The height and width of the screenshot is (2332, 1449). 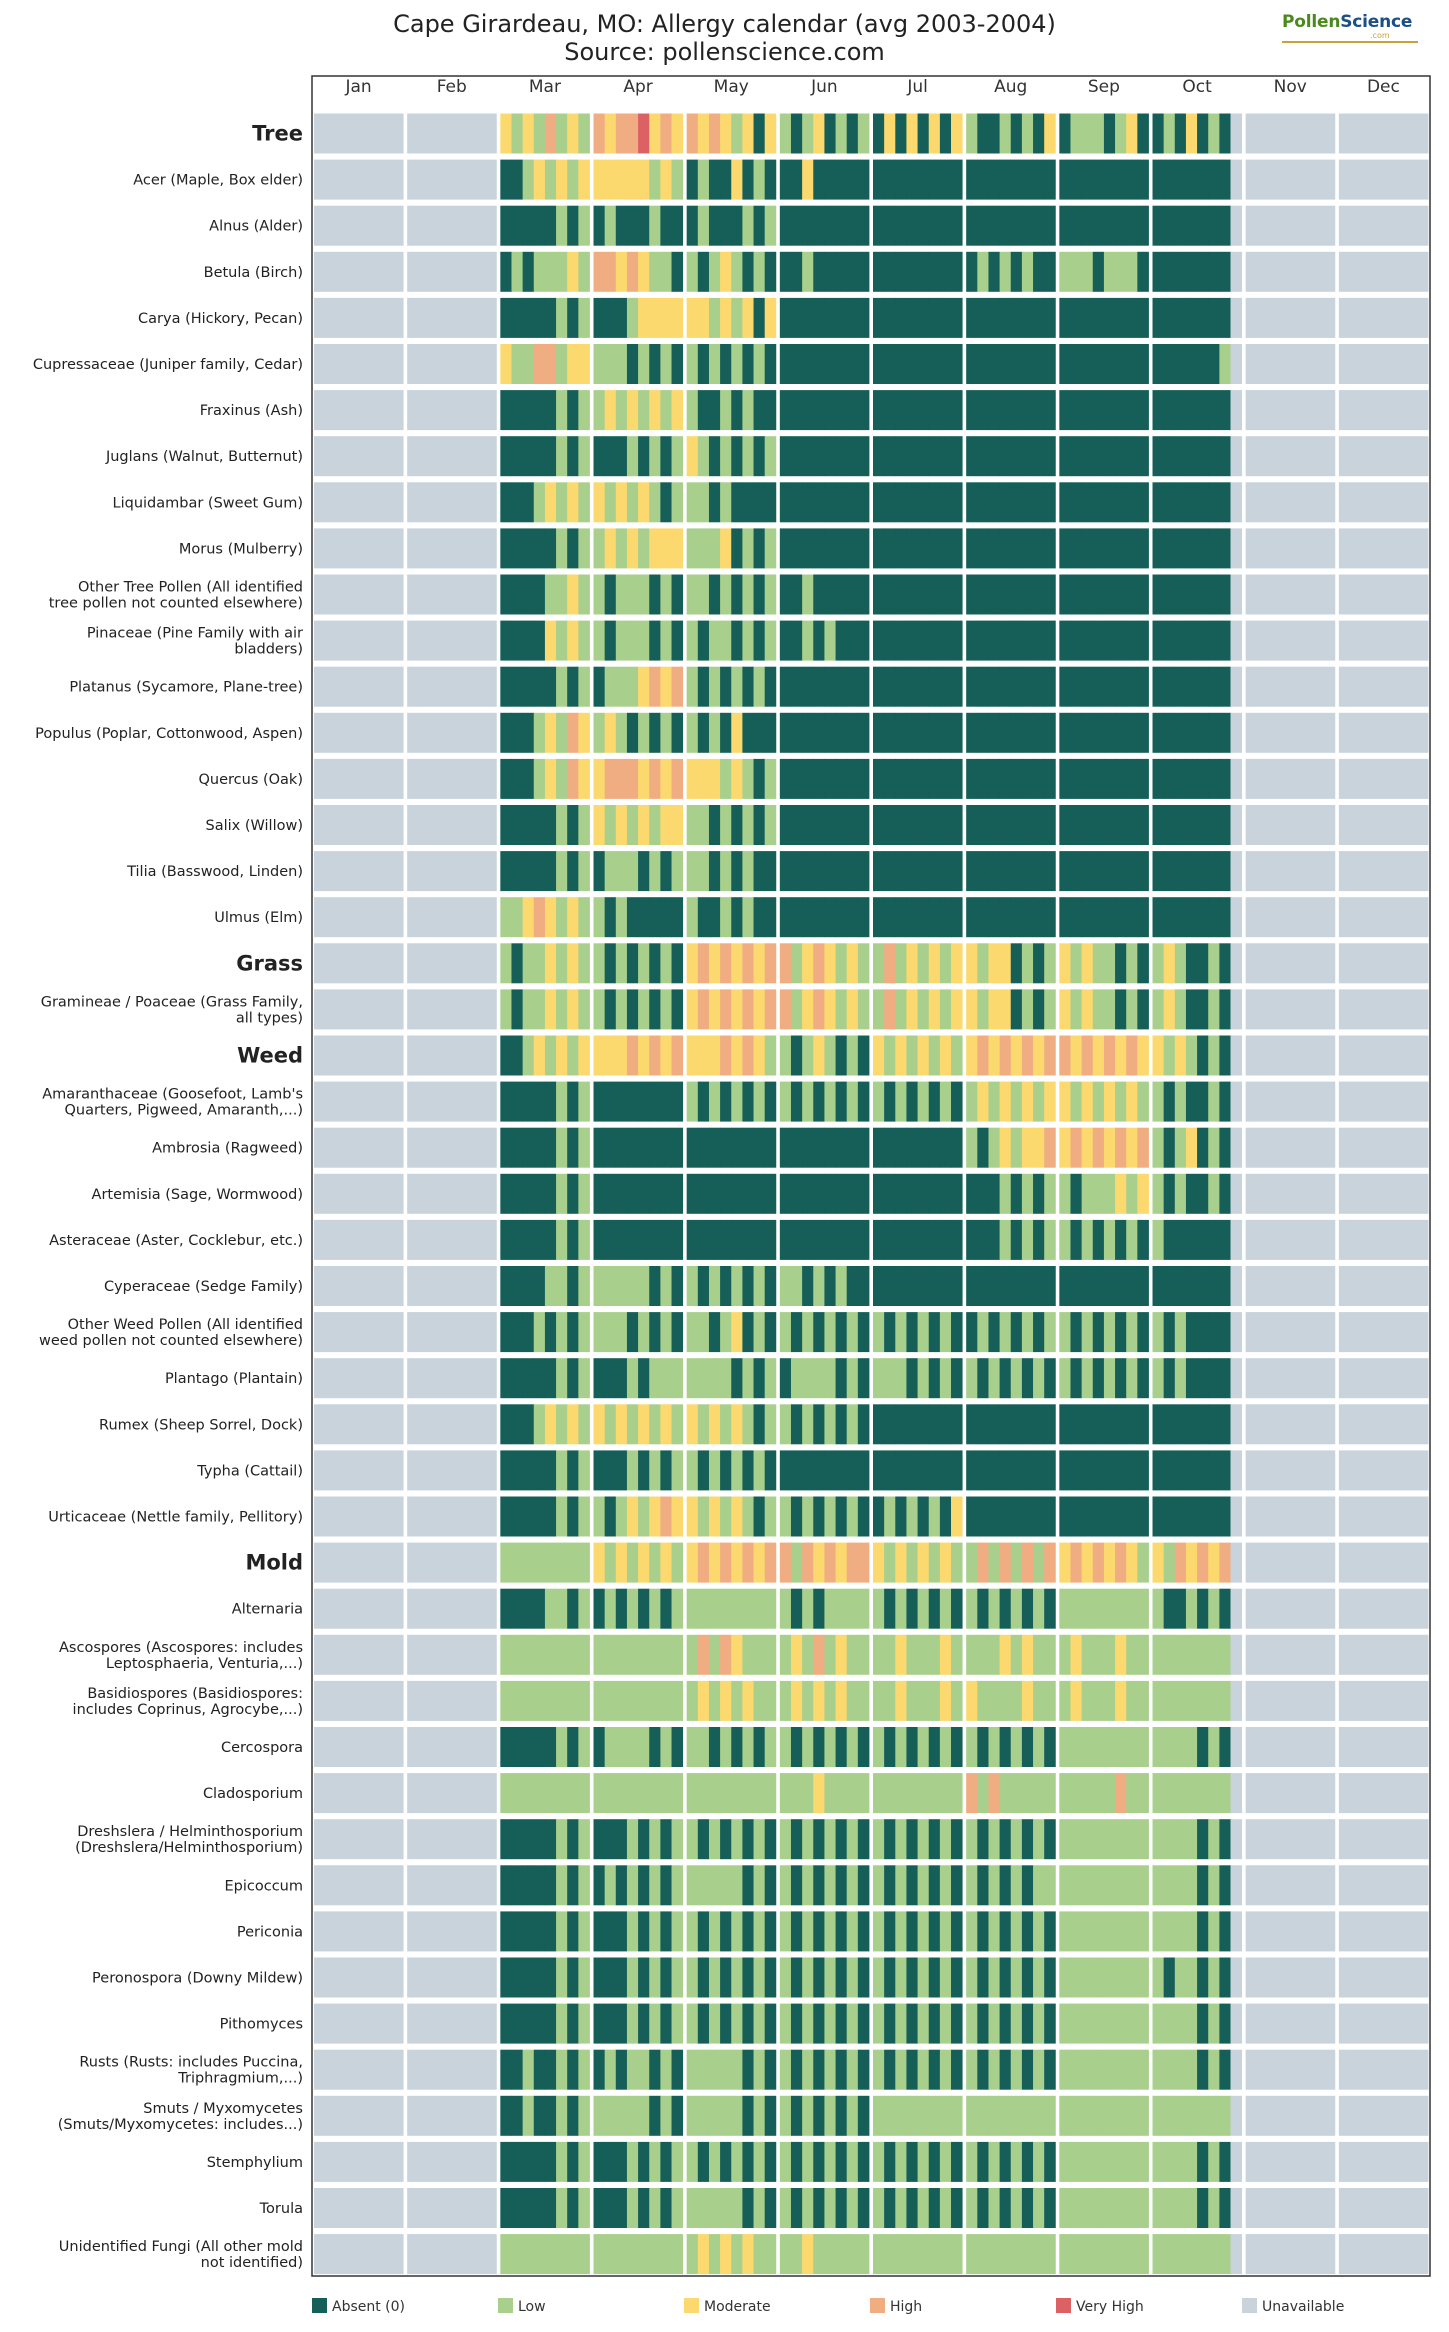 What do you see at coordinates (357, 87) in the screenshot?
I see `month-label-jan: Jan` at bounding box center [357, 87].